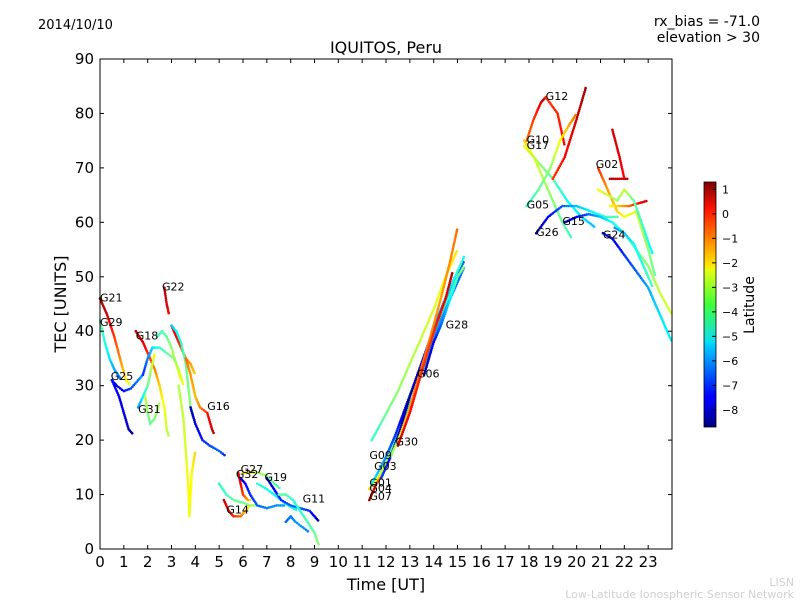 Image resolution: width=800 pixels, height=601 pixels. I want to click on x-tick-label: 12, so click(385, 562).